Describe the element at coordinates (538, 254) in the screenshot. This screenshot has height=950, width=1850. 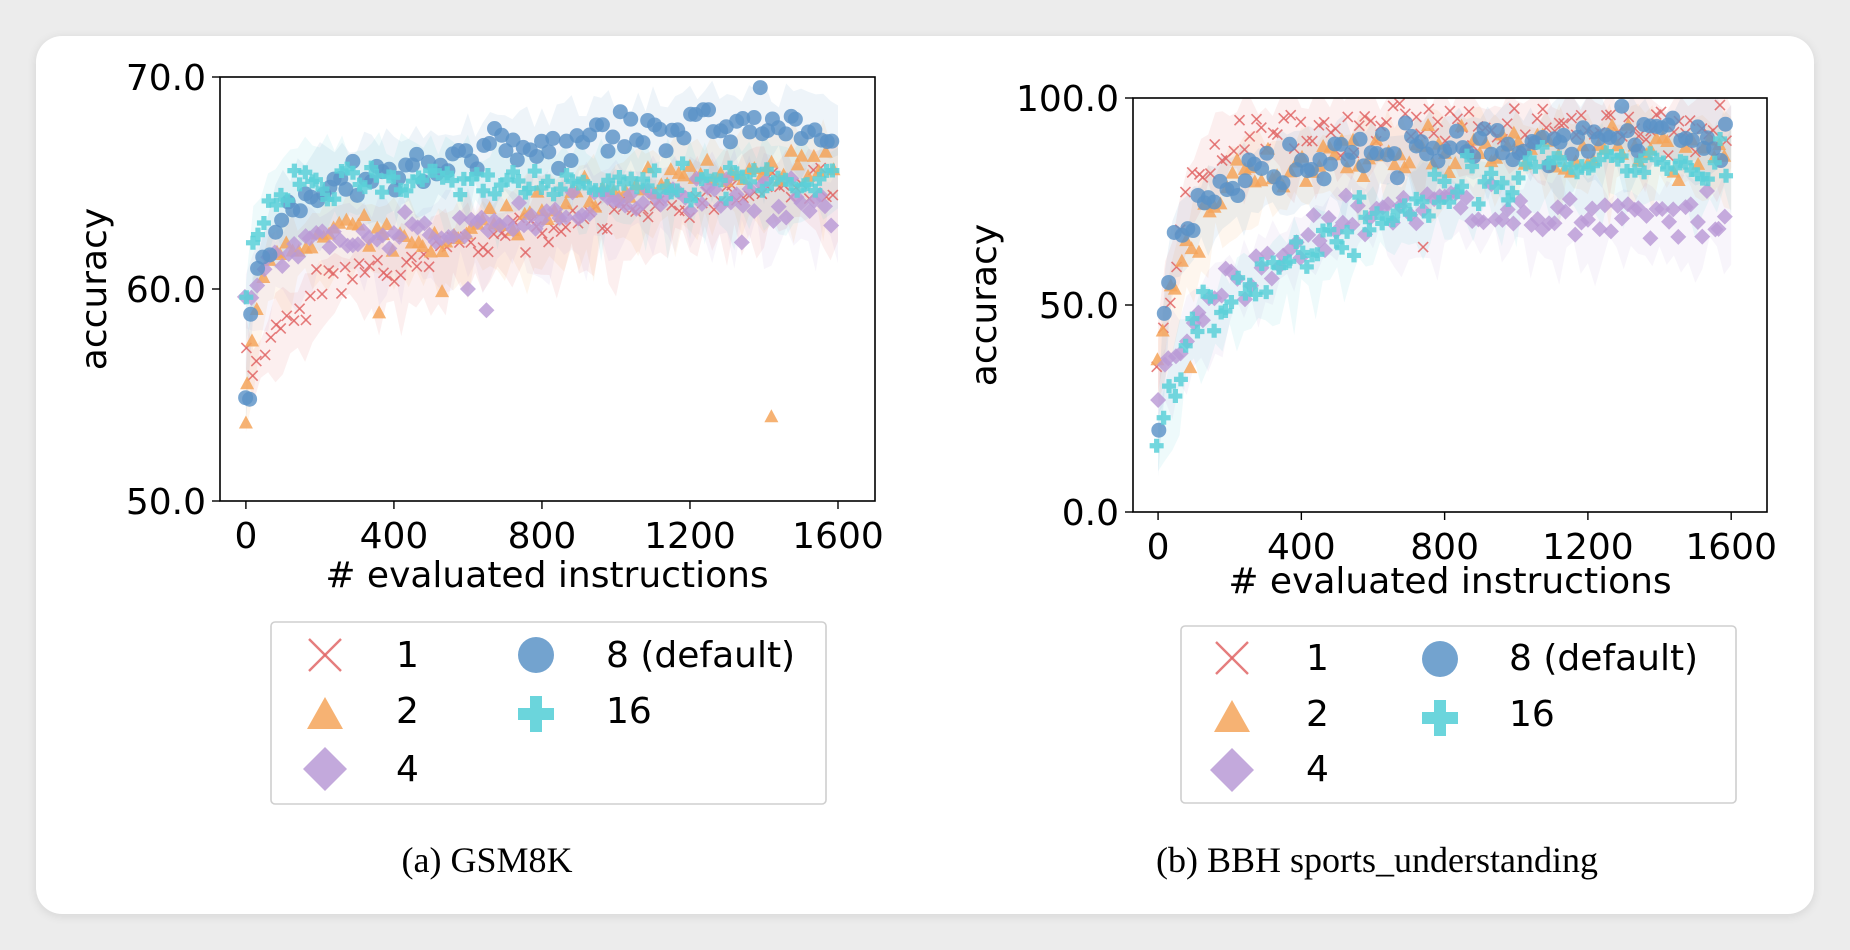
I see `data-points` at that location.